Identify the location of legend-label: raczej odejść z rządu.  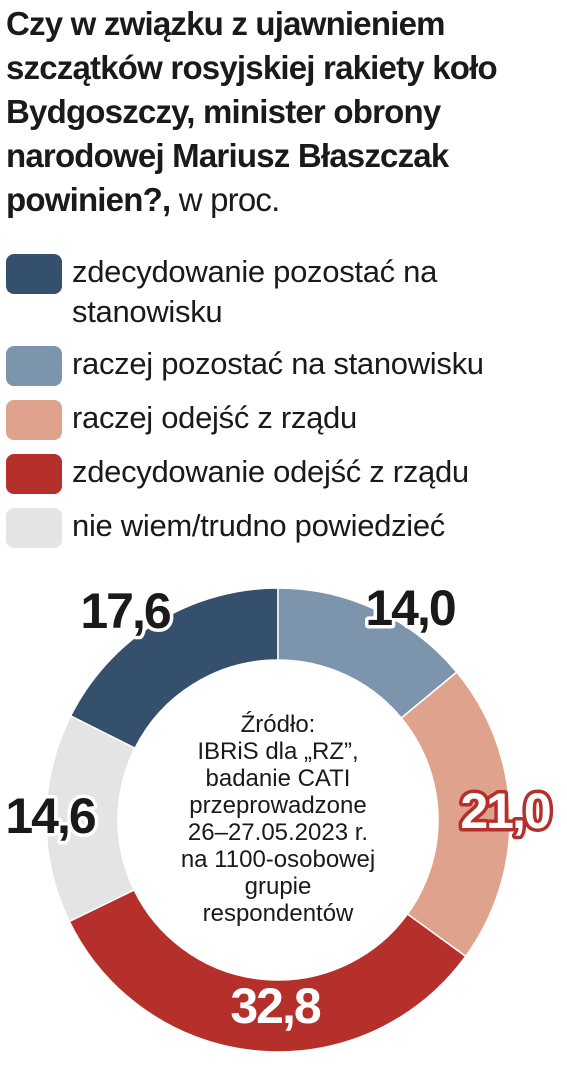
(214, 417).